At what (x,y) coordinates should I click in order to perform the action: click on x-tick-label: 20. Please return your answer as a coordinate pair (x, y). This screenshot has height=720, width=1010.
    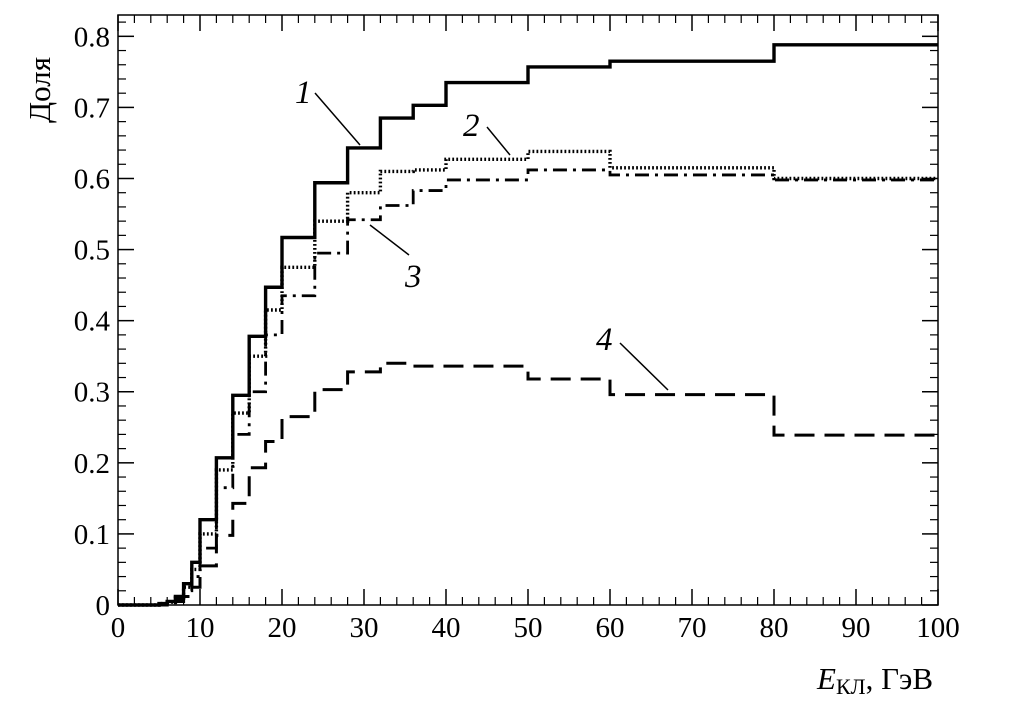
    Looking at the image, I should click on (282, 628).